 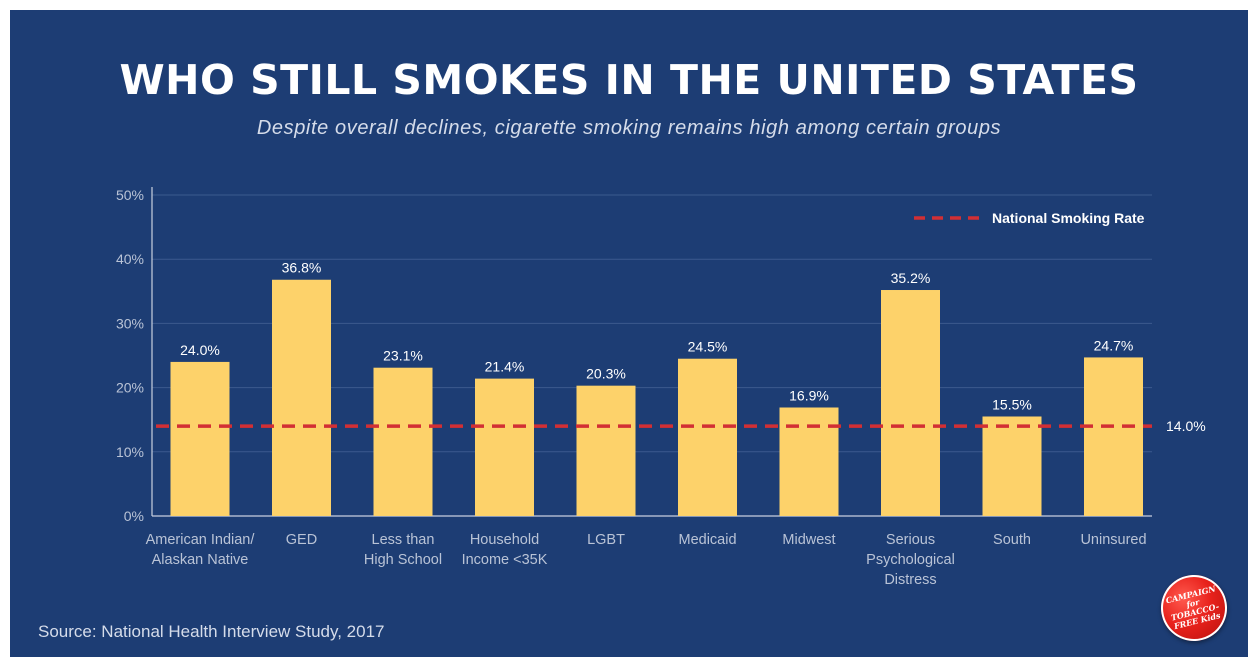 I want to click on x-tick-label: South, so click(x=1012, y=540).